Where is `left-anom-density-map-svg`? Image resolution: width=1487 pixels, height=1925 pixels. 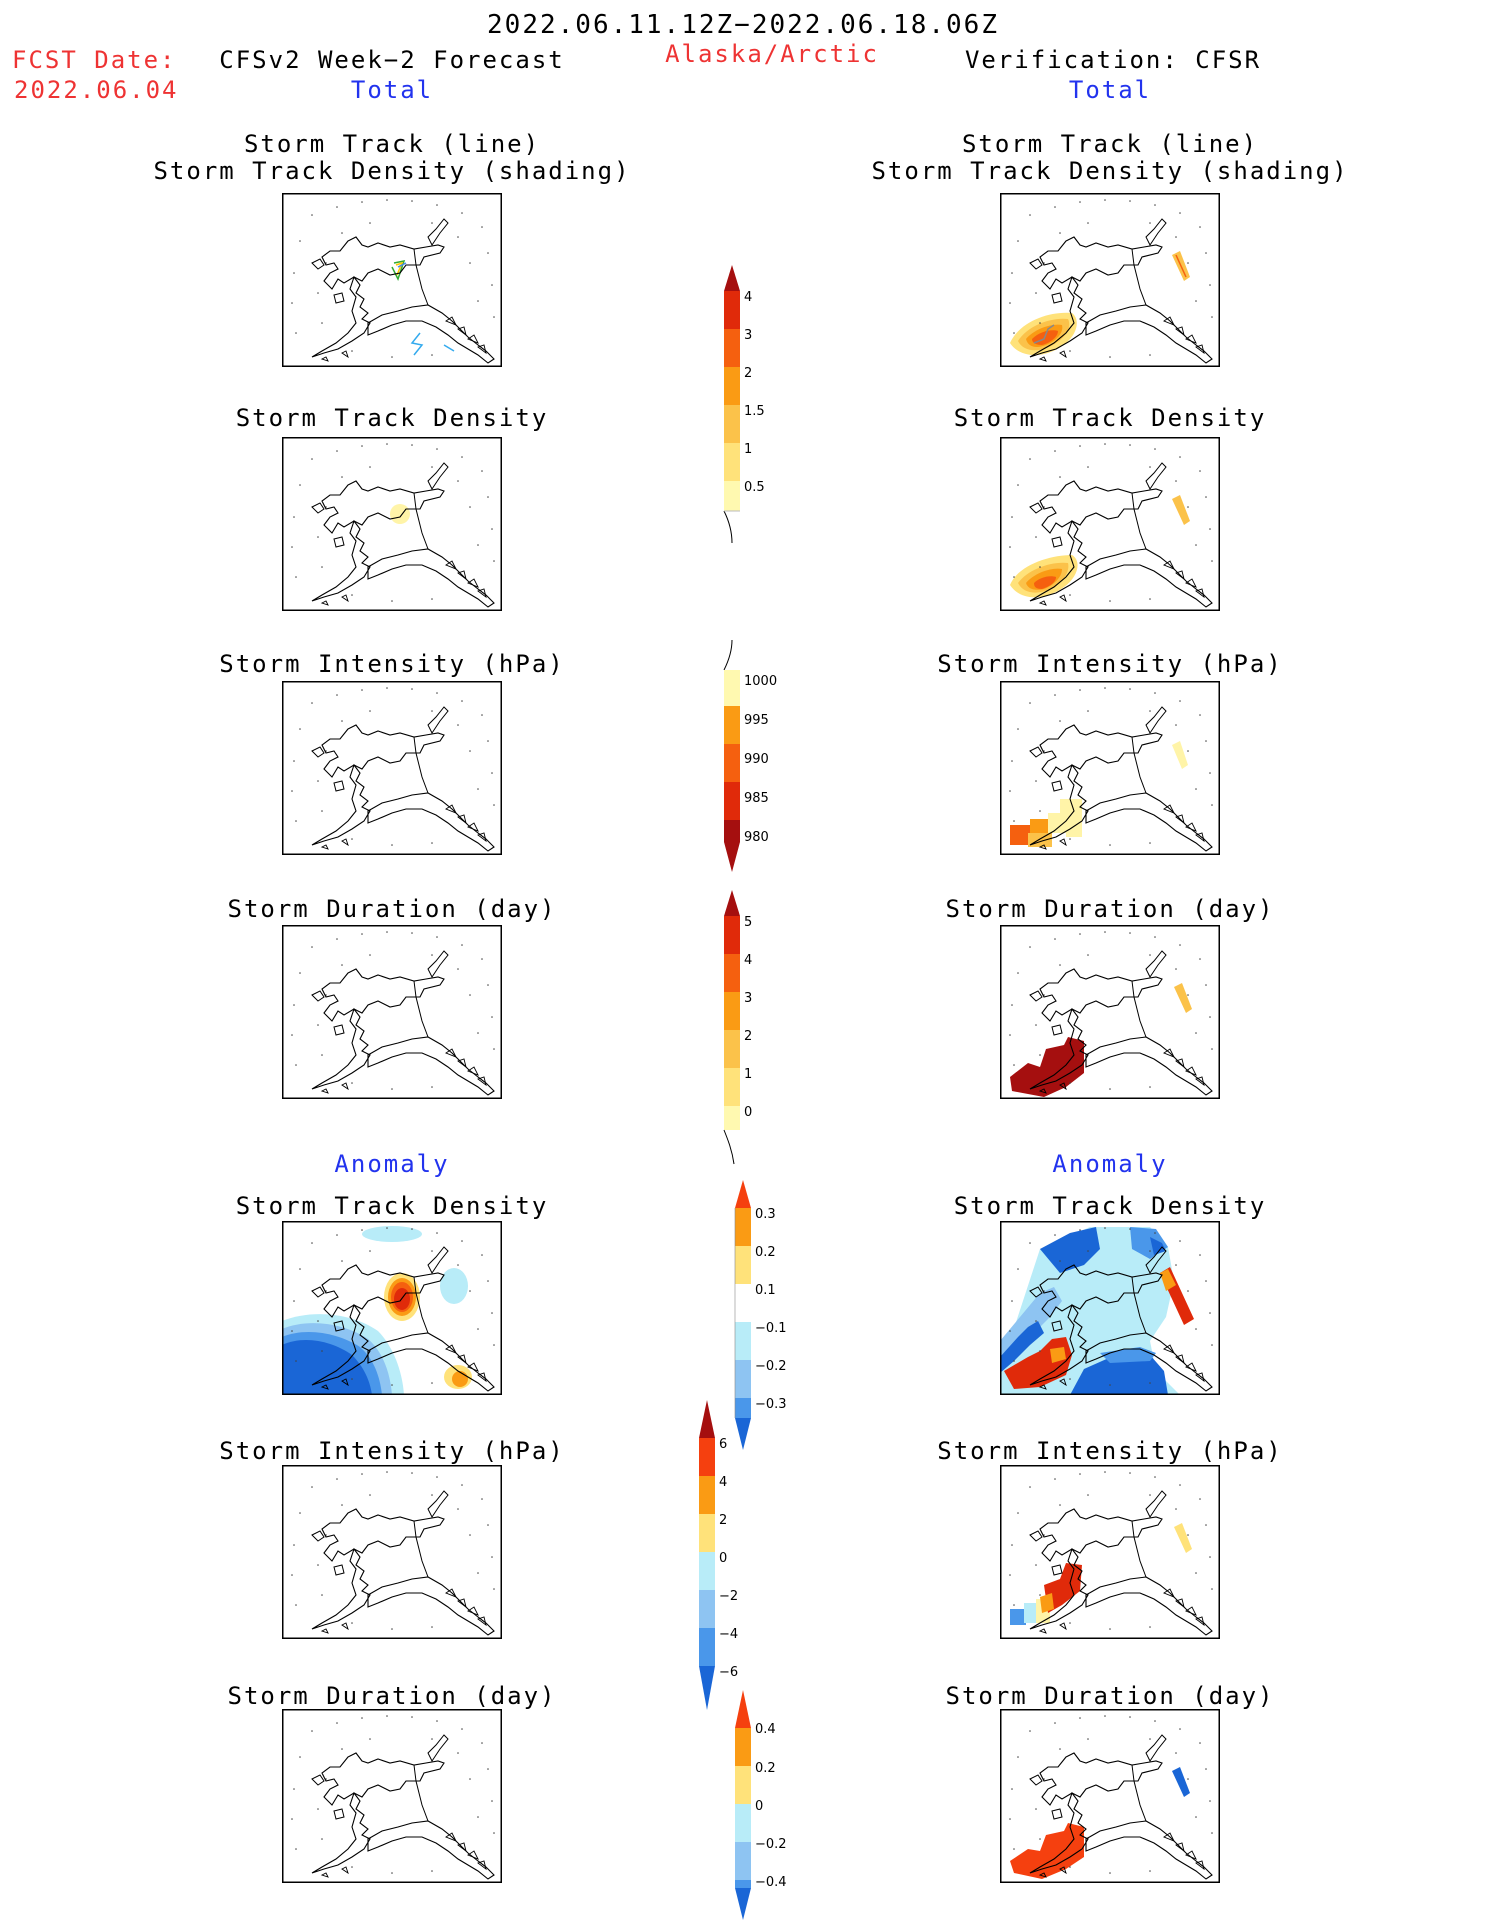 left-anom-density-map-svg is located at coordinates (392, 1308).